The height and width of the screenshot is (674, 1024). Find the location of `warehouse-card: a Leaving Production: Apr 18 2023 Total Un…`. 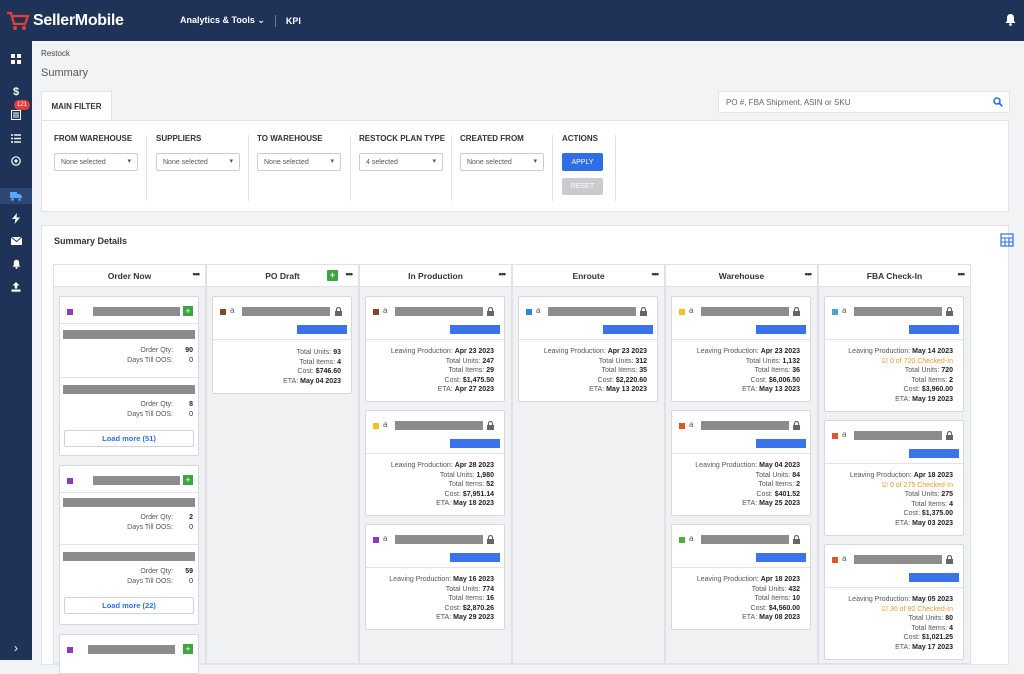

warehouse-card: a Leaving Production: Apr 18 2023 Total Un… is located at coordinates (741, 577).